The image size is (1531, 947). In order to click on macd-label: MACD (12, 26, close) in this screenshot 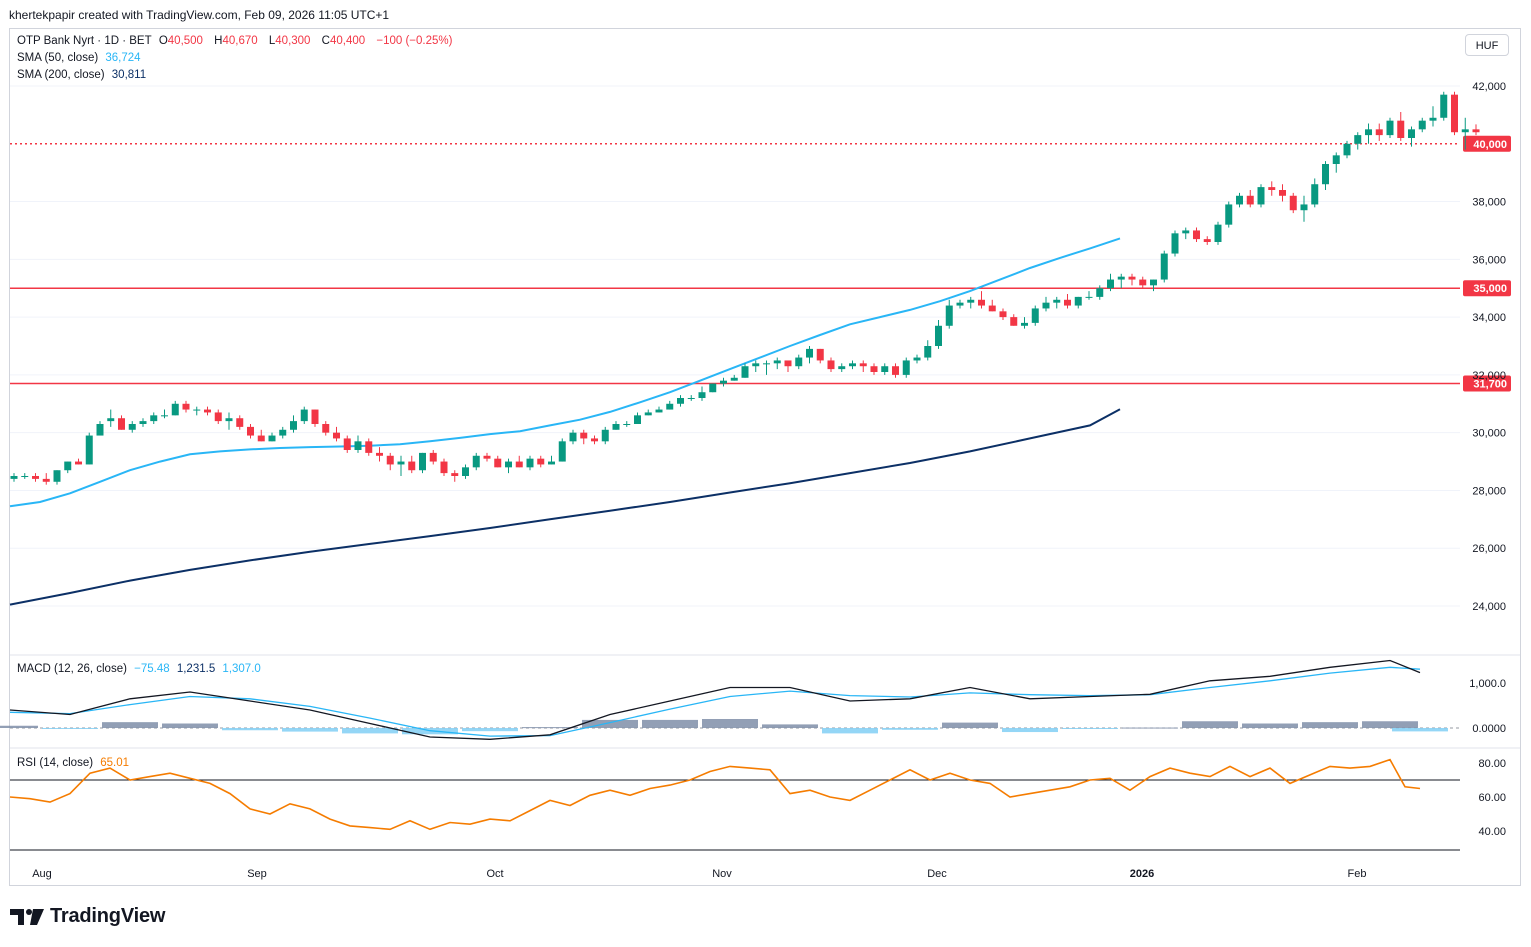, I will do `click(72, 669)`.